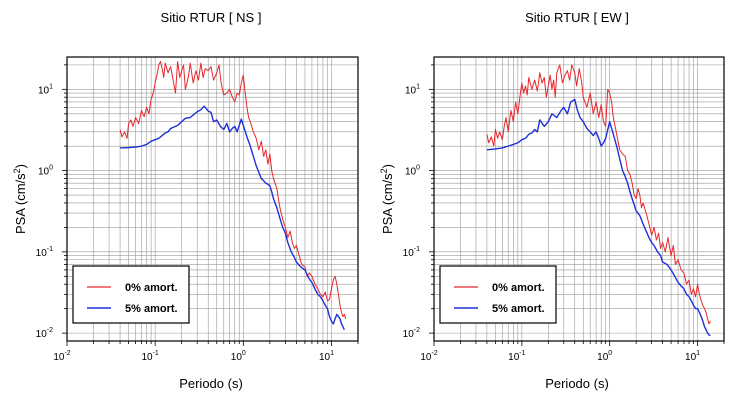  Describe the element at coordinates (577, 17) in the screenshot. I see `chart-title: Sitio RTUR [ EW ]` at that location.